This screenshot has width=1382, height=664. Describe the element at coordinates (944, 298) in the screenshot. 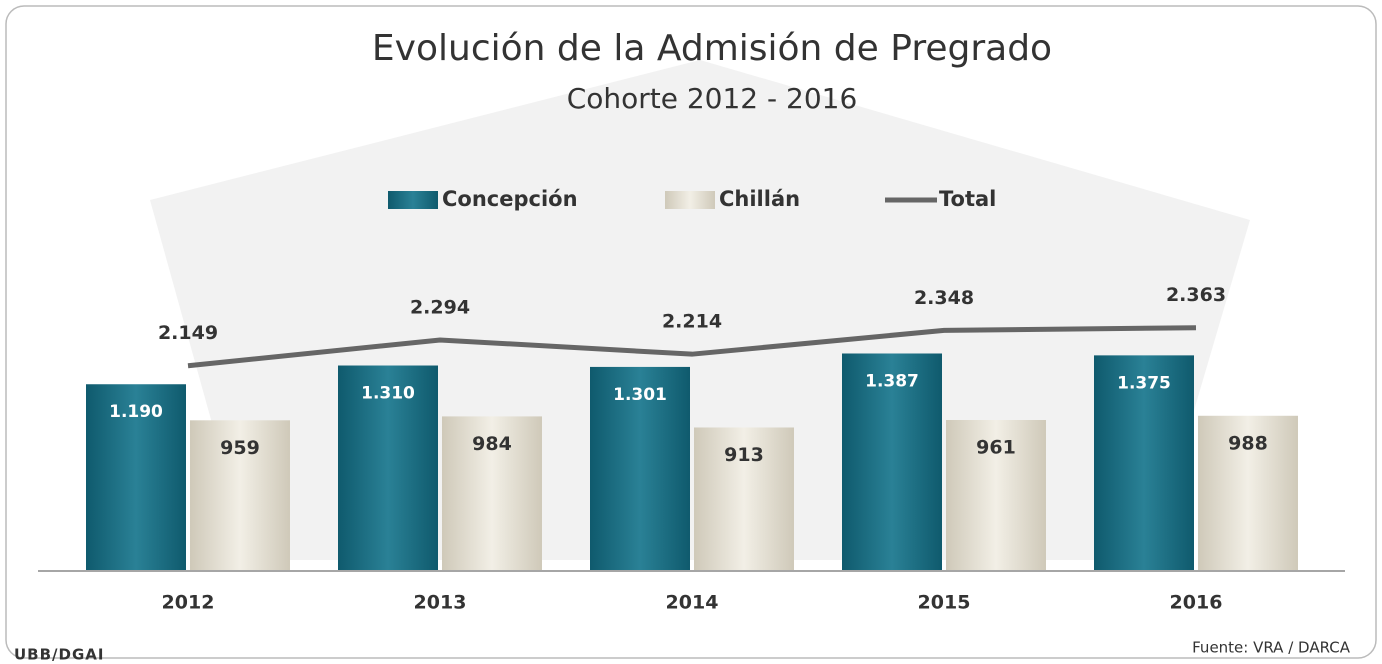

I see `data-label: 2.348` at that location.